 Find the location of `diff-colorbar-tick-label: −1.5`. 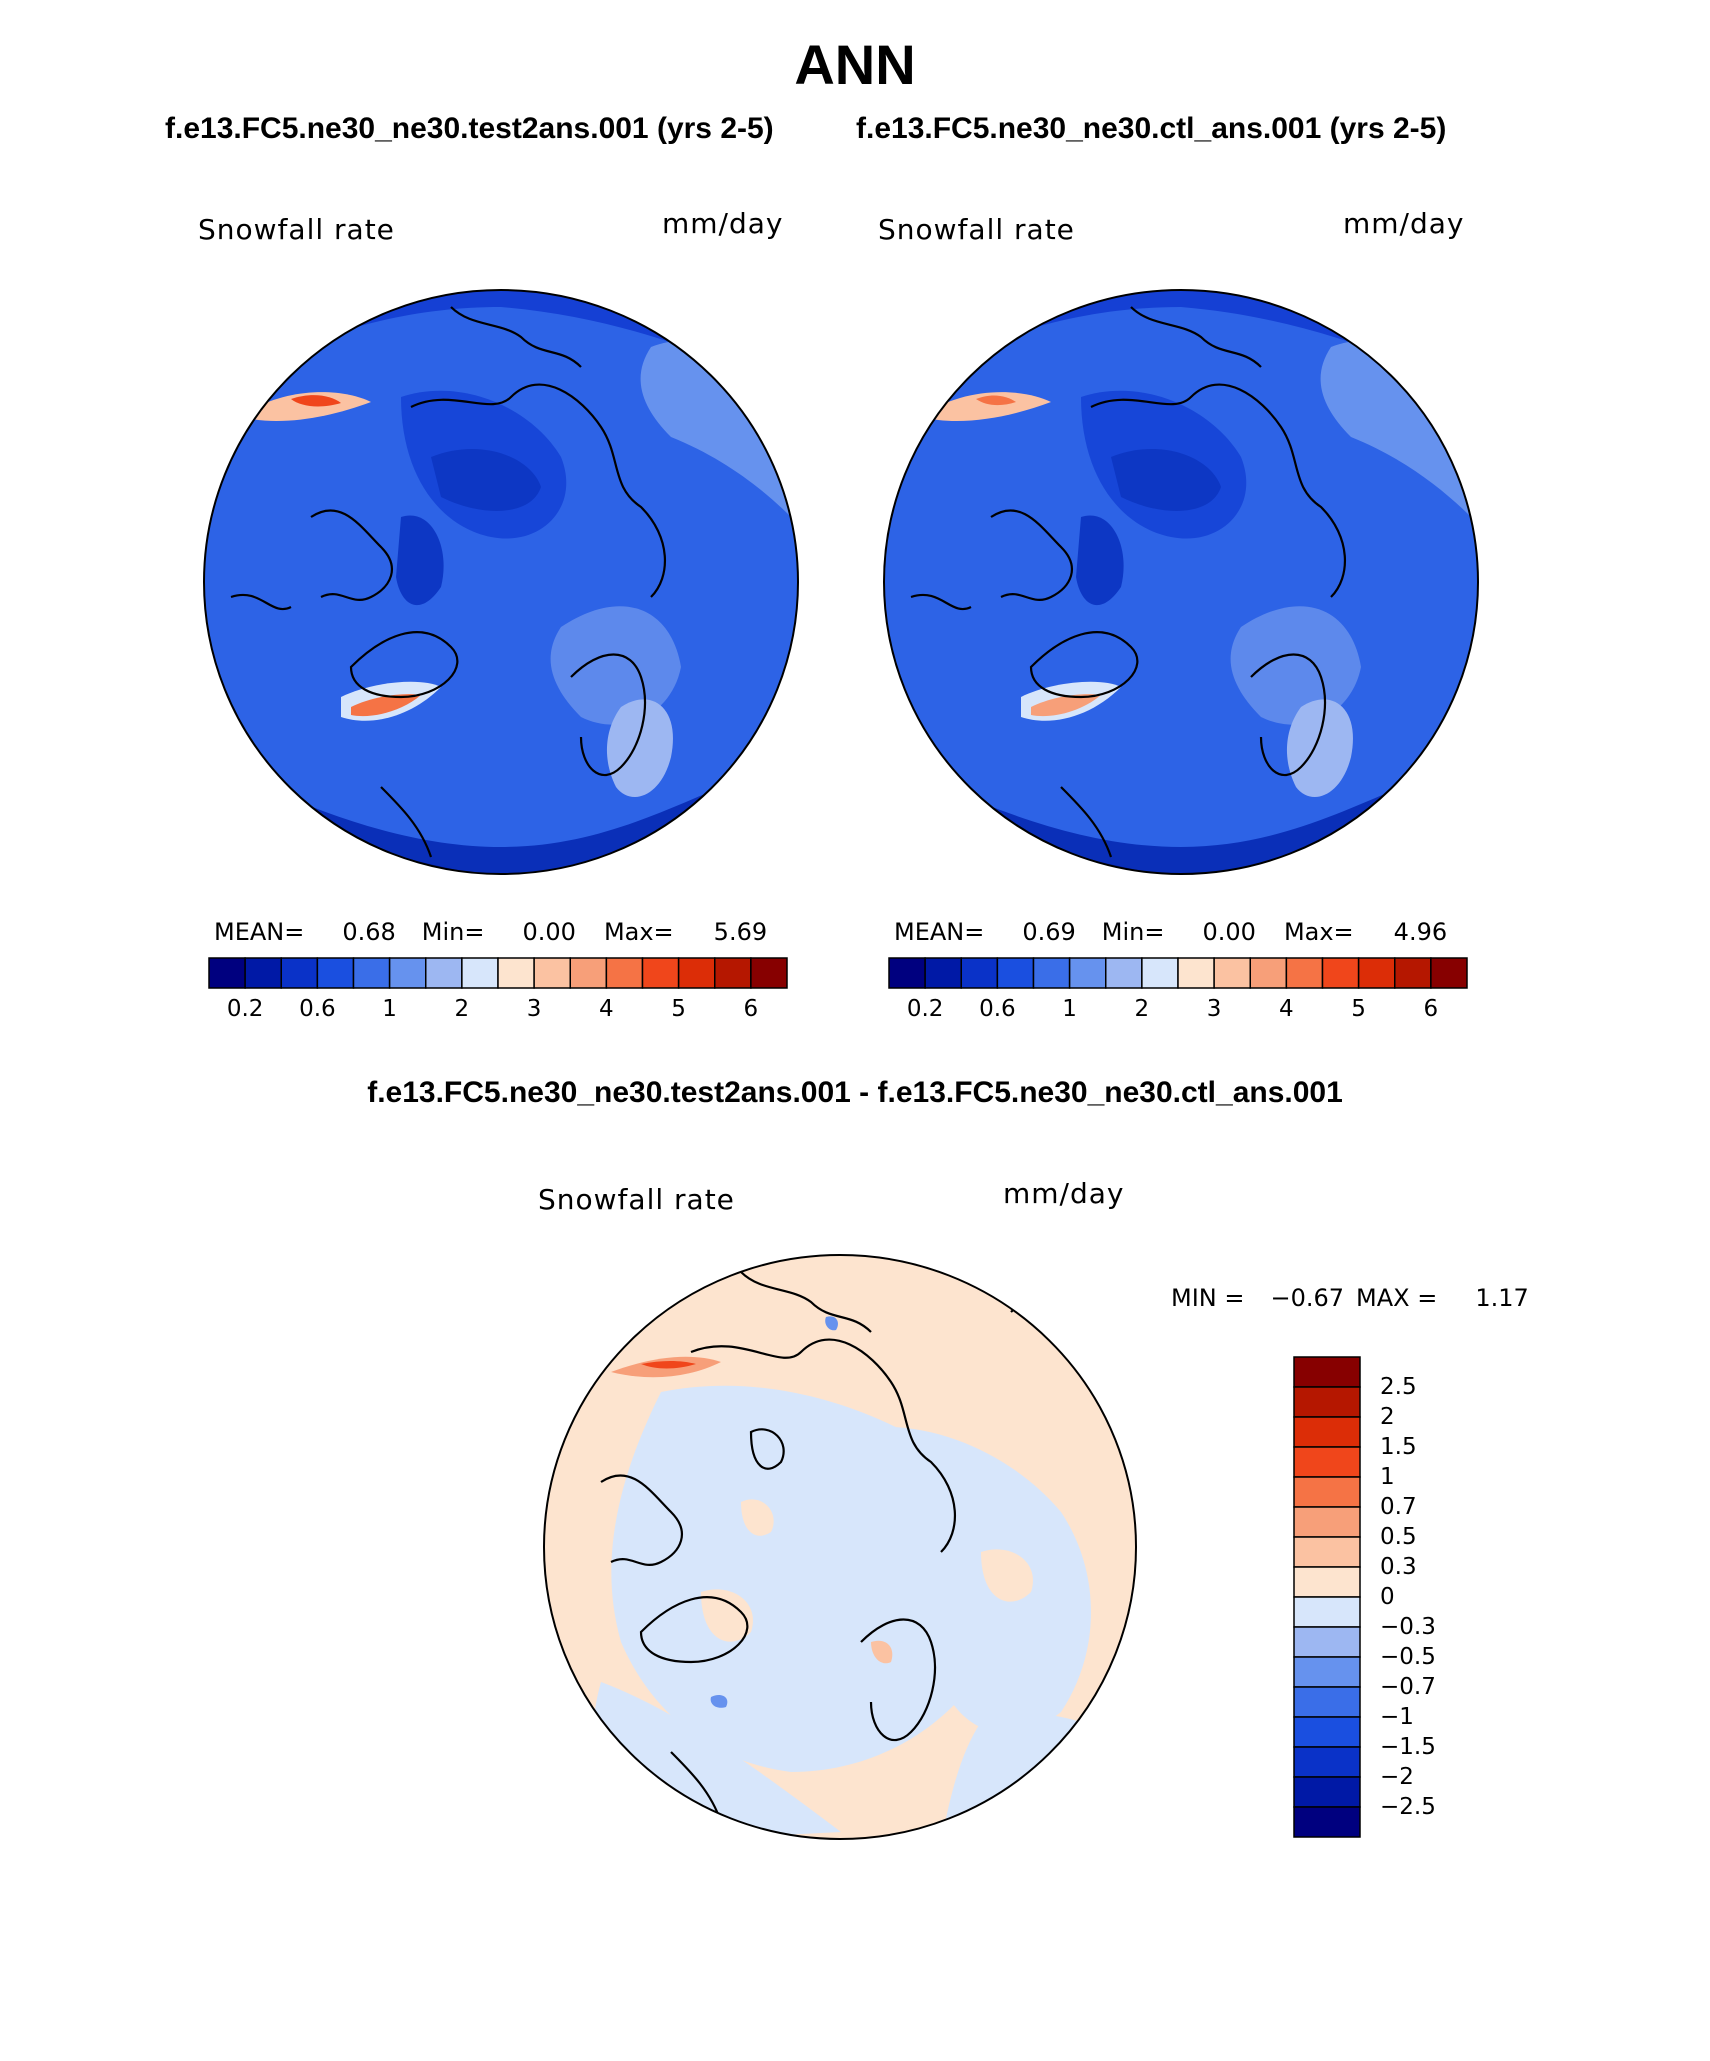

diff-colorbar-tick-label: −1.5 is located at coordinates (1408, 1747).